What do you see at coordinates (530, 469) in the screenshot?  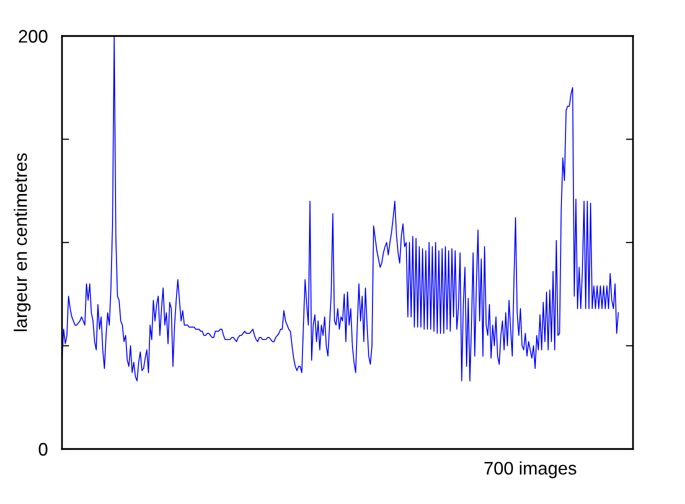 I see `x-axis-title: 700 images` at bounding box center [530, 469].